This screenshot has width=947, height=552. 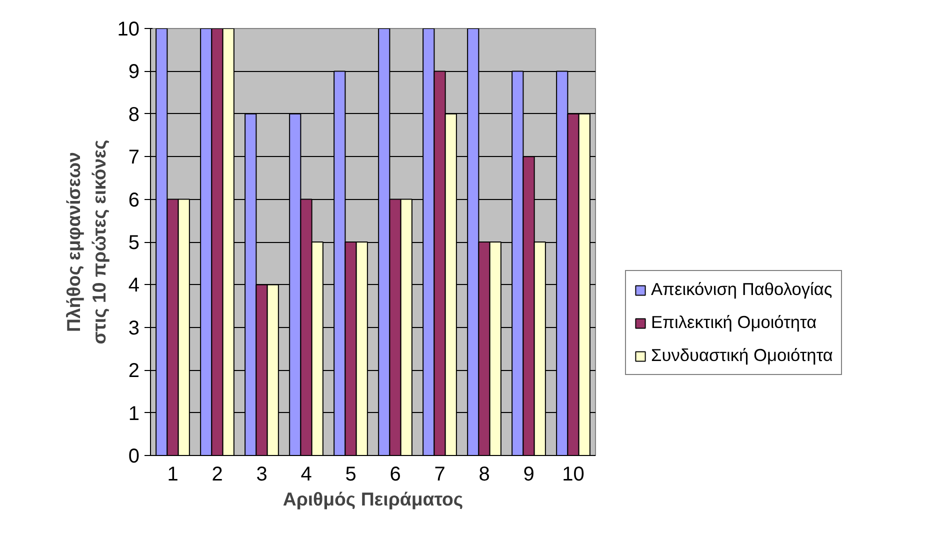 I want to click on y-tick-label: 1, so click(x=134, y=413).